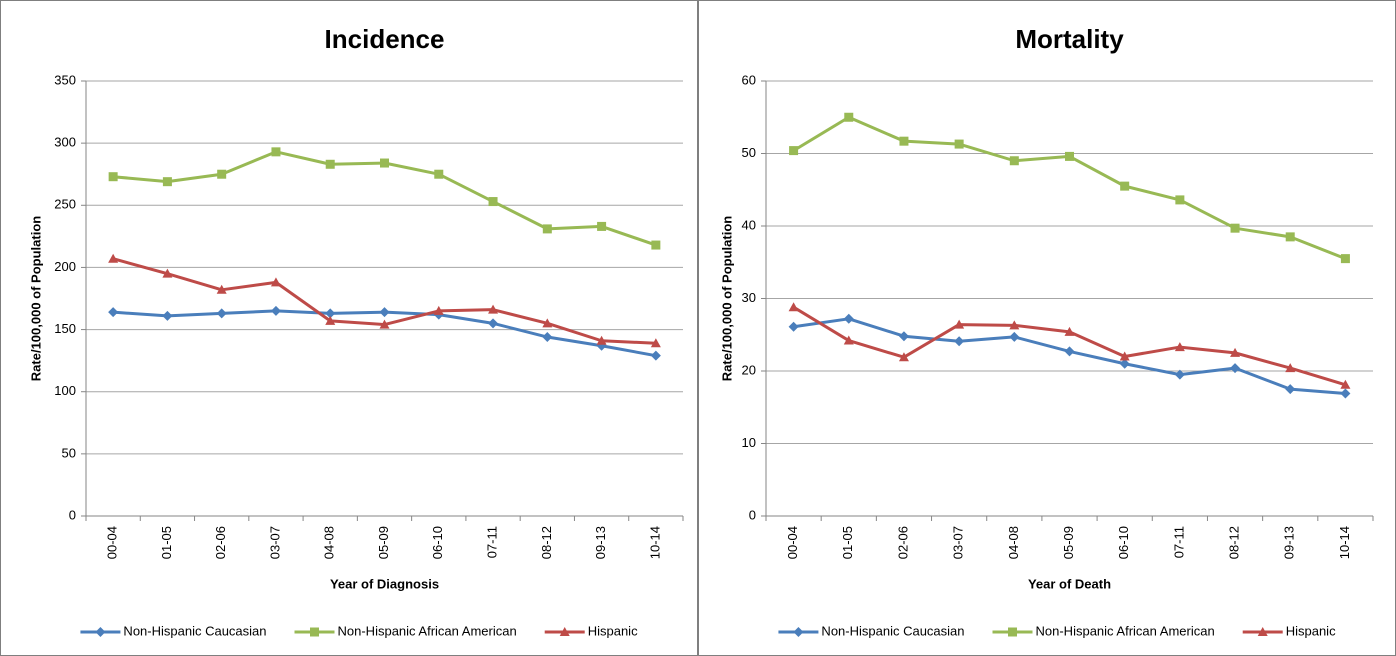 This screenshot has width=1396, height=656. I want to click on y-tick-label: 50, so click(69, 452).